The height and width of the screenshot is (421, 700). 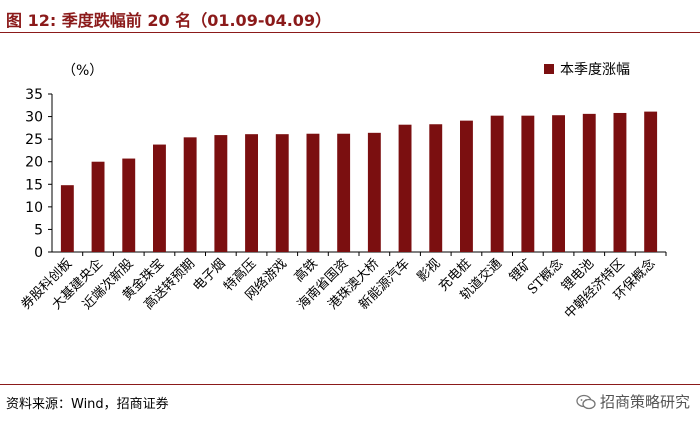 What do you see at coordinates (82, 71) in the screenshot?
I see `y-axis-label: （%）` at bounding box center [82, 71].